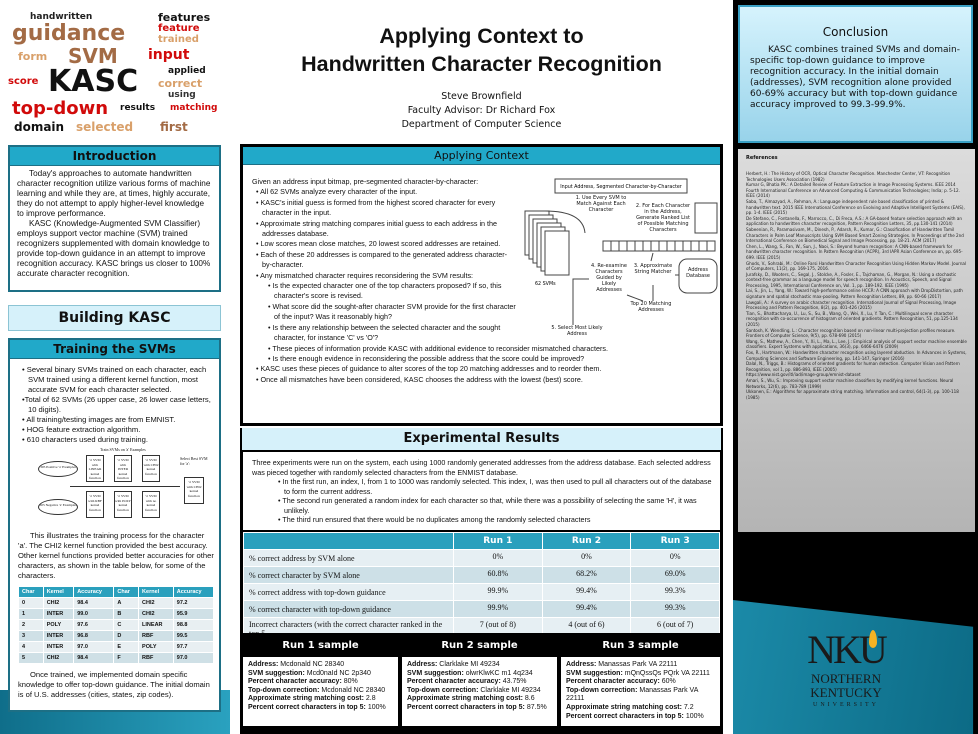 Image resolution: width=978 pixels, height=734 pixels. I want to click on word-applied: applied, so click(187, 71).